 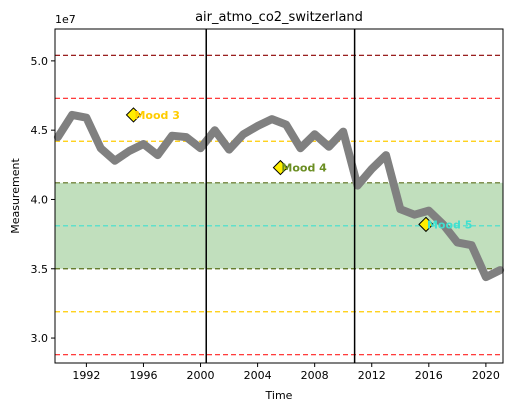 What do you see at coordinates (15, 196) in the screenshot?
I see `y-axis-label: Measurement` at bounding box center [15, 196].